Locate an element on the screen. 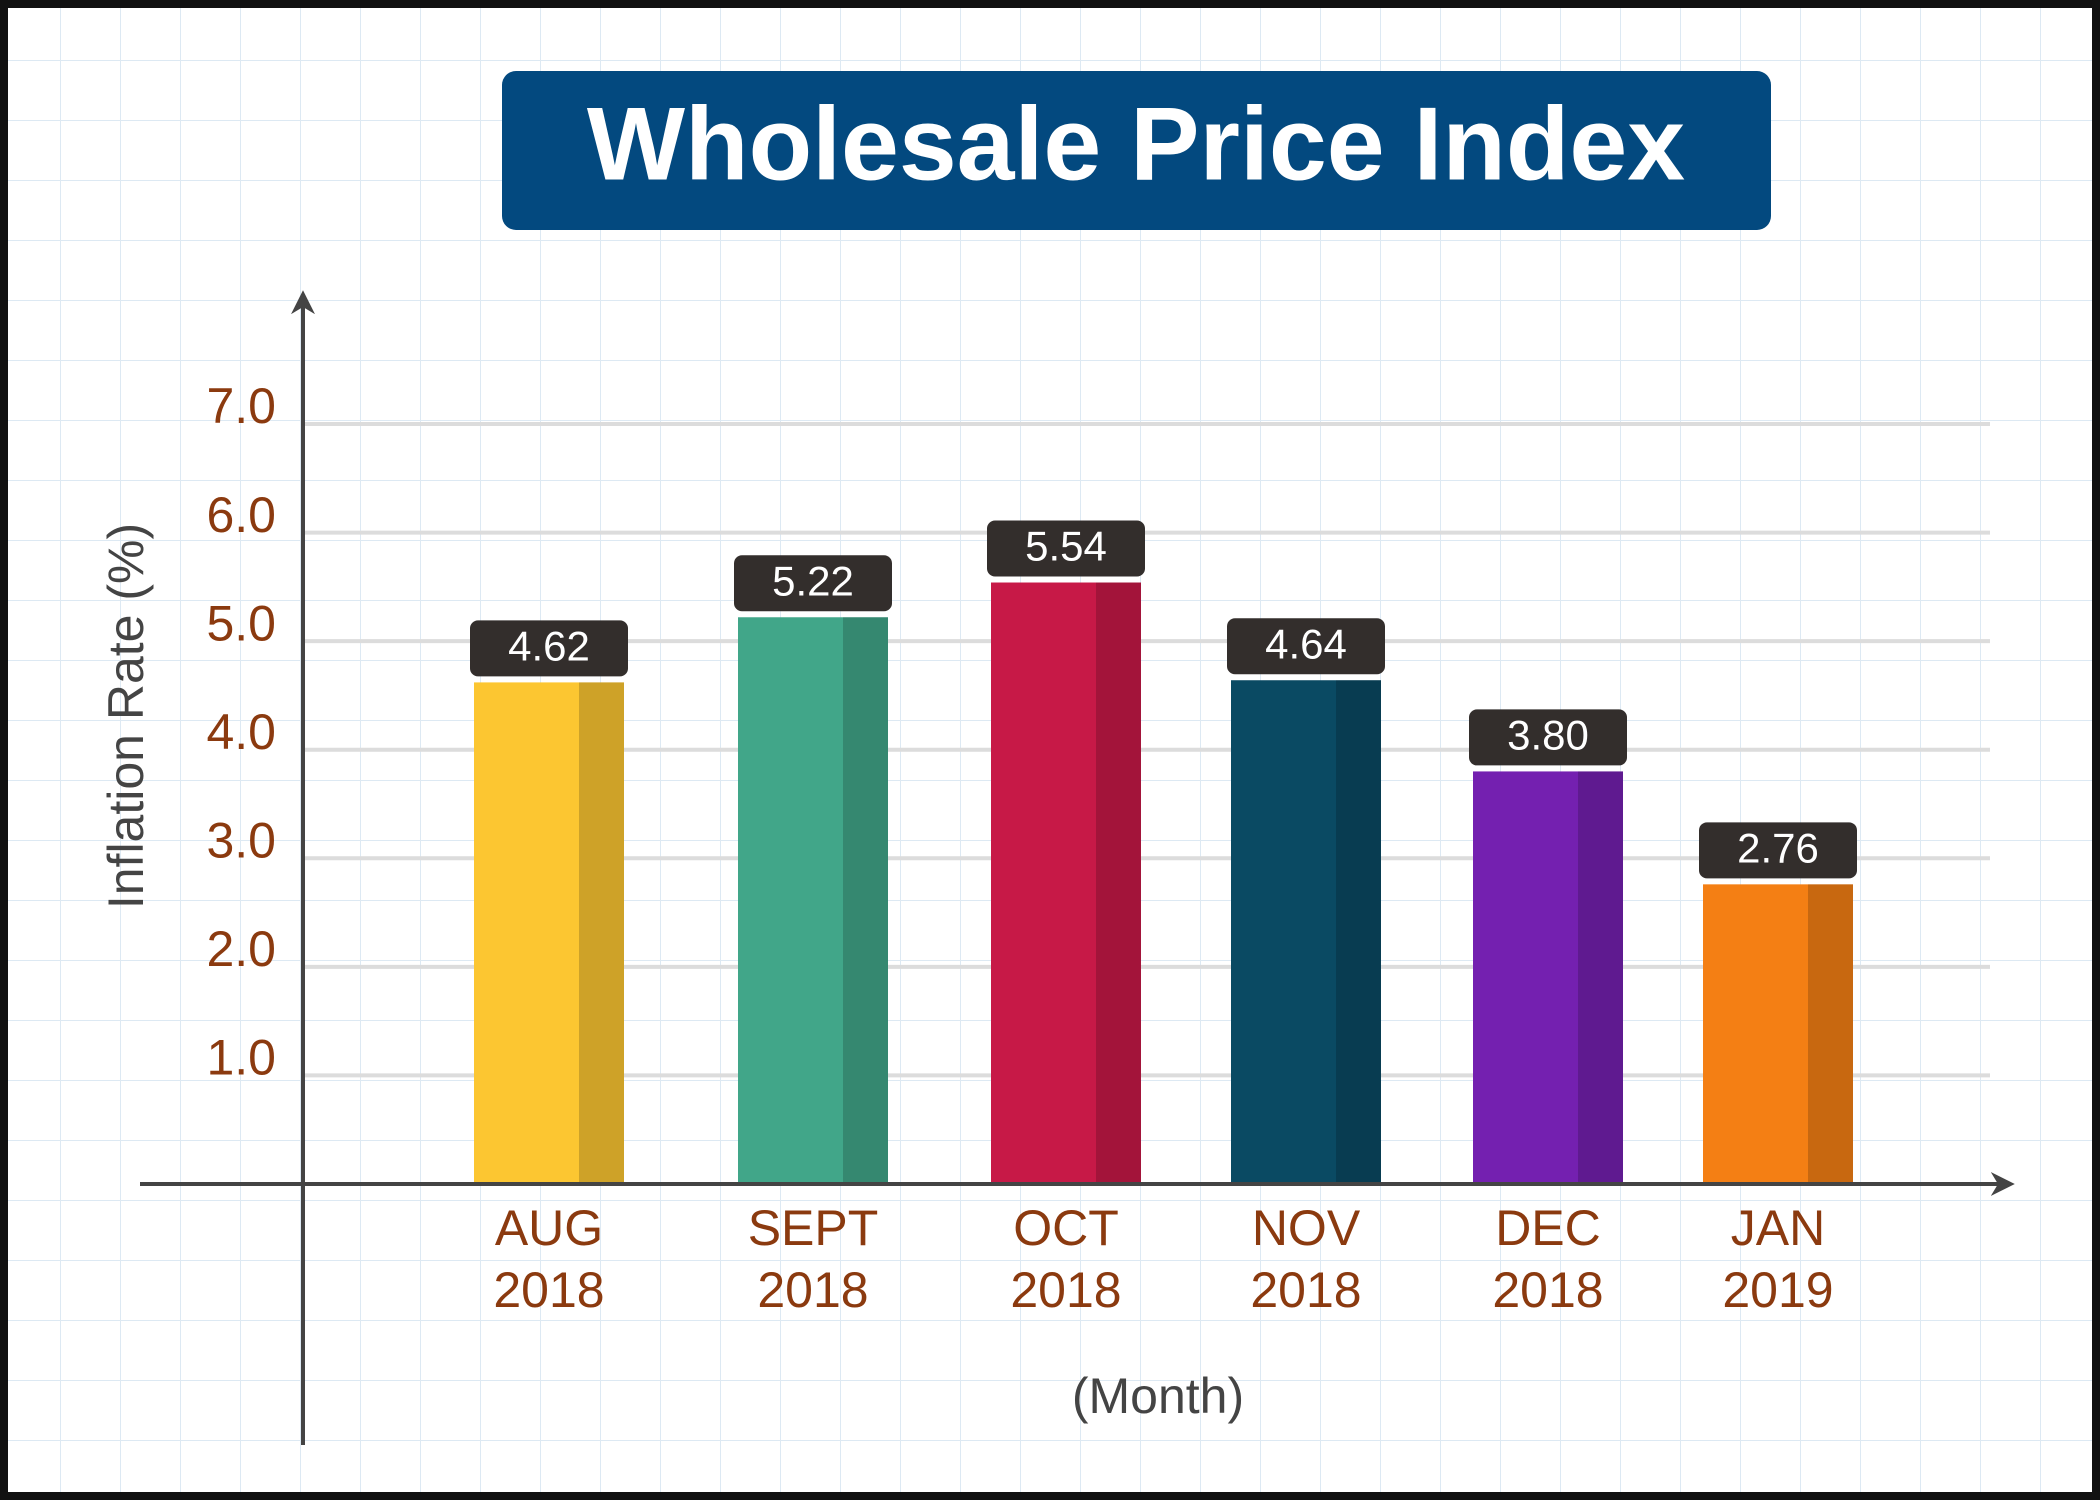  value-label: 4.64 is located at coordinates (1306, 643).